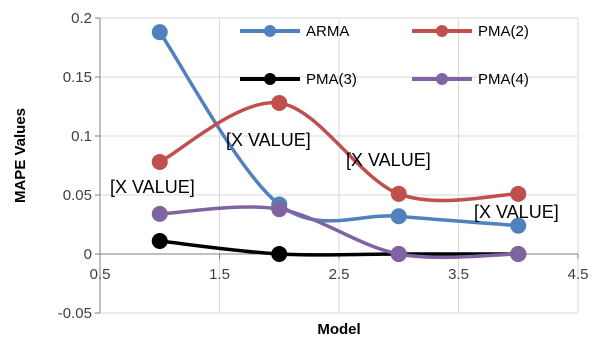 The image size is (595, 340). What do you see at coordinates (77, 77) in the screenshot?
I see `y-tick-label: 0.15` at bounding box center [77, 77].